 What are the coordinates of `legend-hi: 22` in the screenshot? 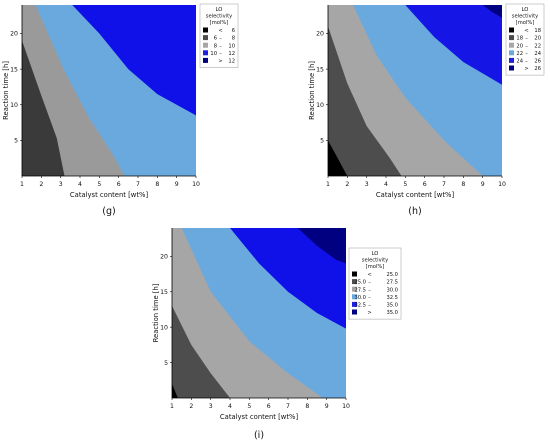 It's located at (537, 46).